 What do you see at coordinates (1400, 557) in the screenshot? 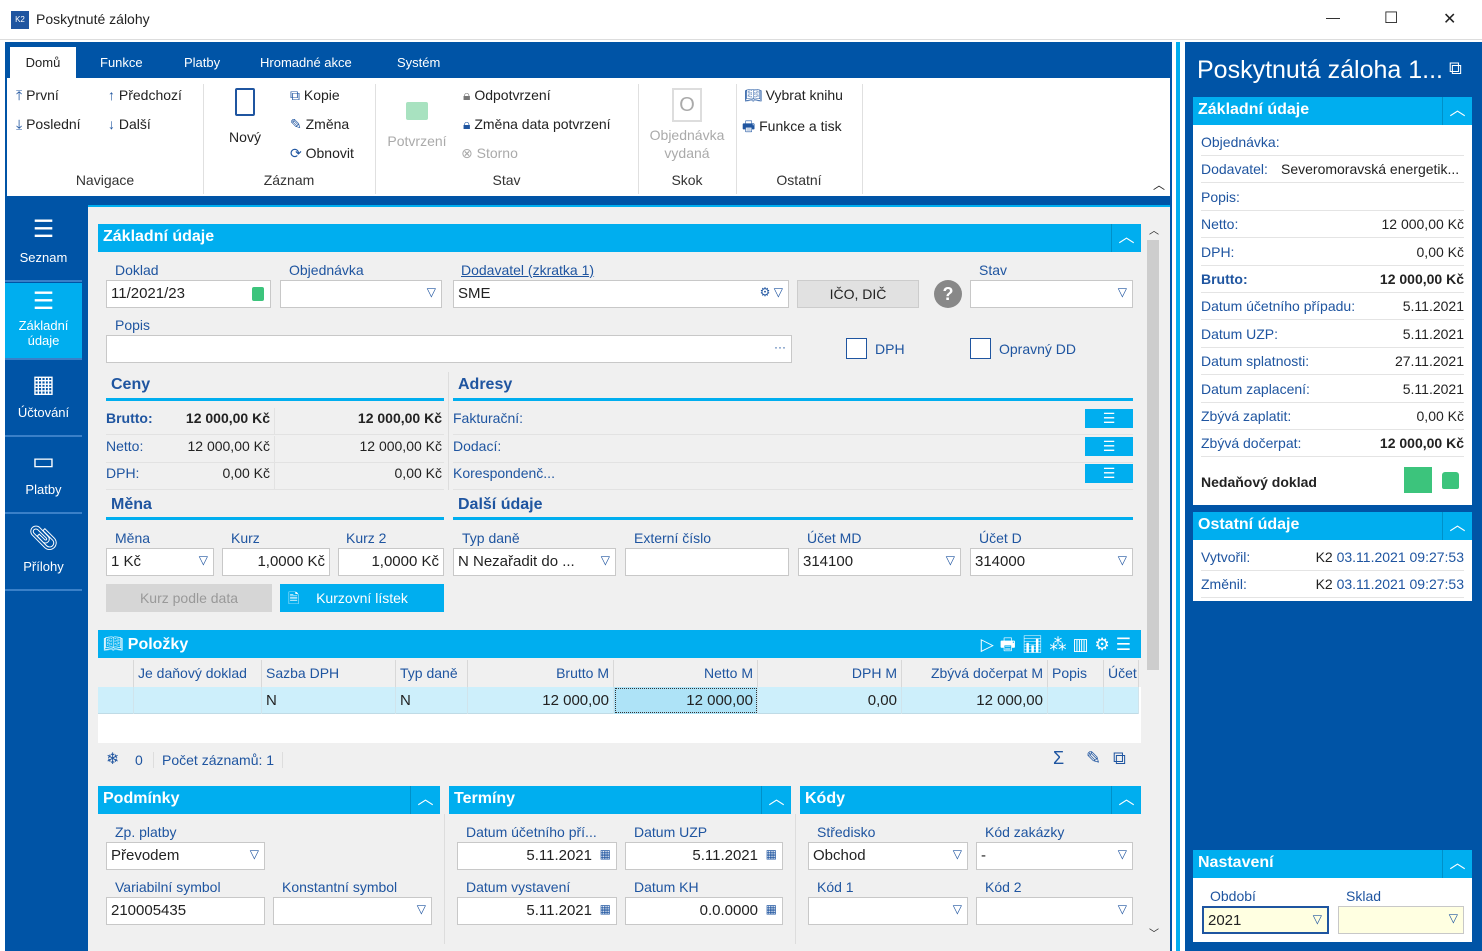
I see `created-link: 03.11.2021 09:27:53` at bounding box center [1400, 557].